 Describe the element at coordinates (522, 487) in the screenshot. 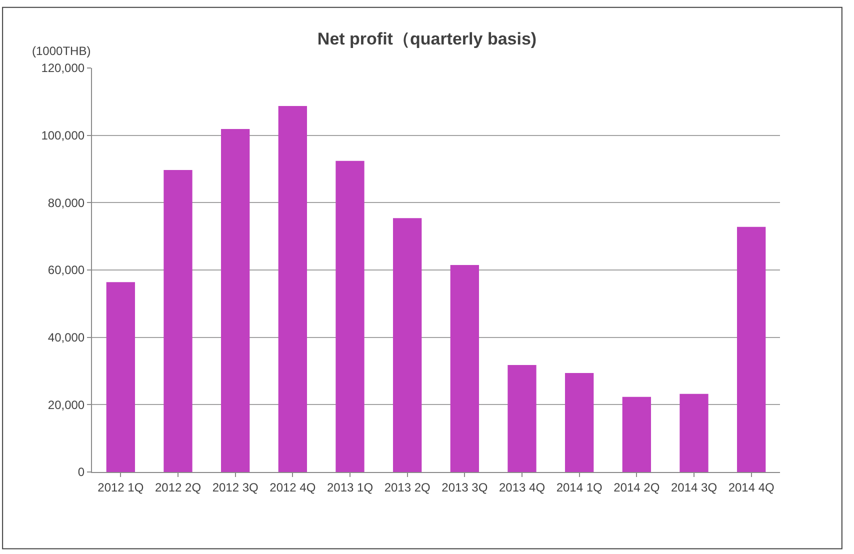

I see `x-tick-label: 2013 4Q` at that location.